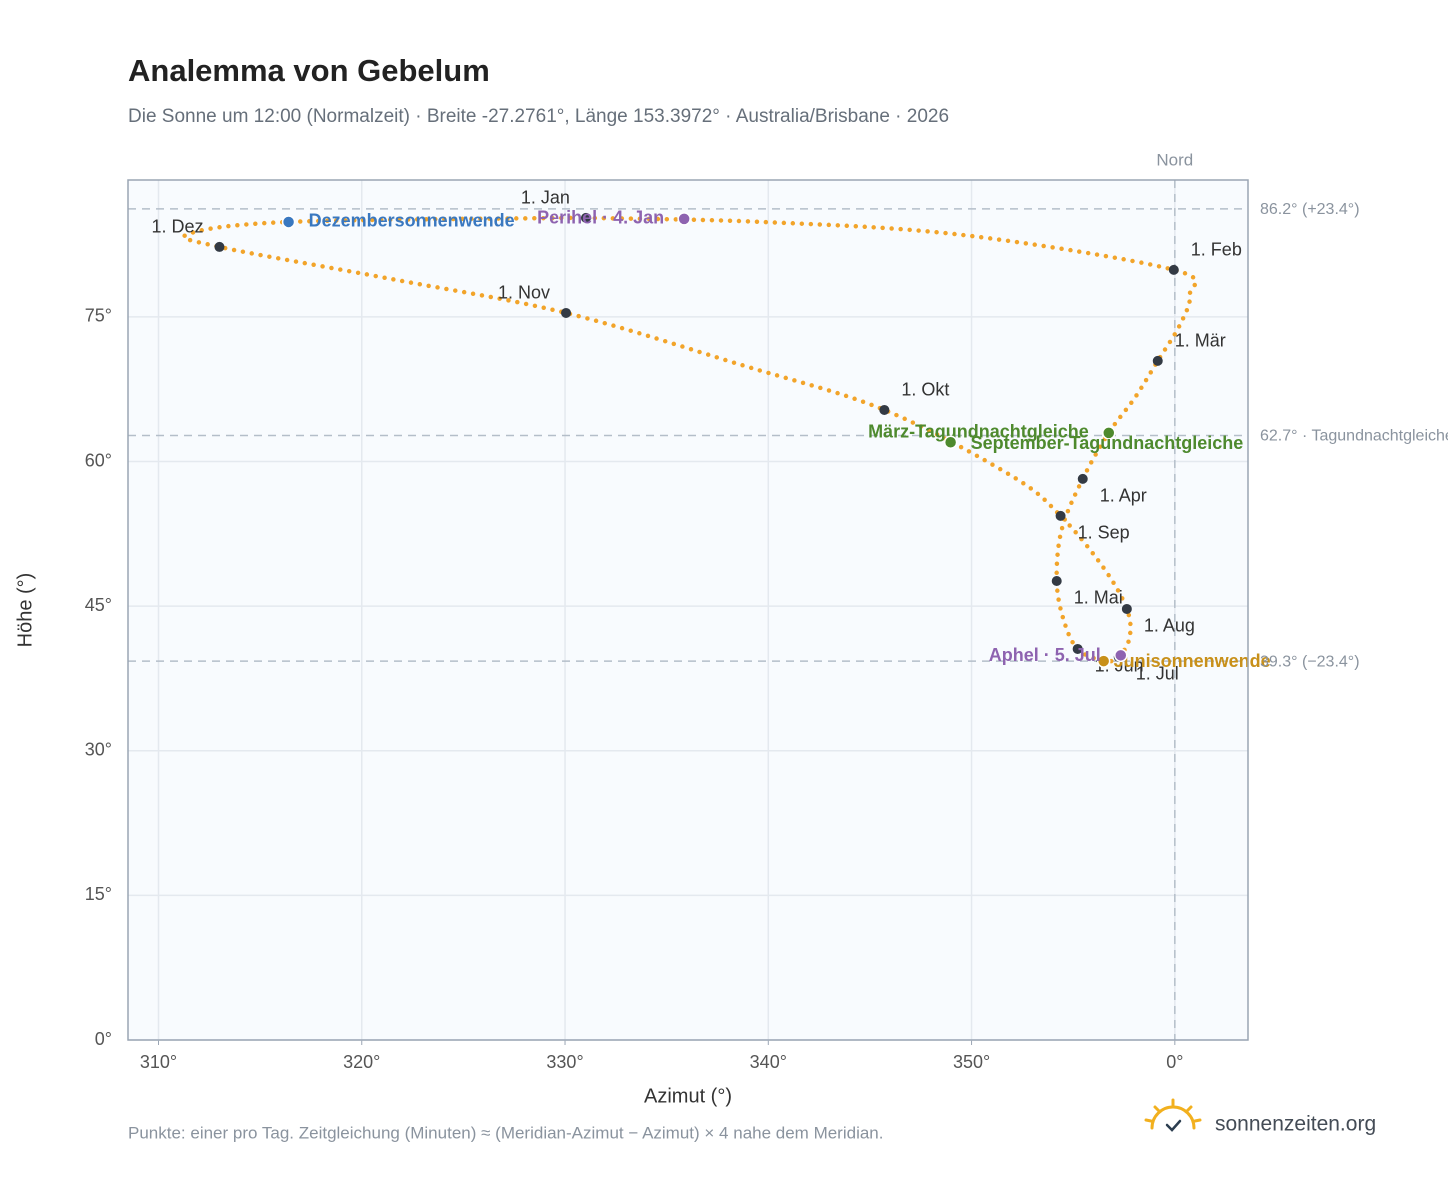  Describe the element at coordinates (1045, 655) in the screenshot. I see `event-label: Aphel · 5. Jul` at that location.